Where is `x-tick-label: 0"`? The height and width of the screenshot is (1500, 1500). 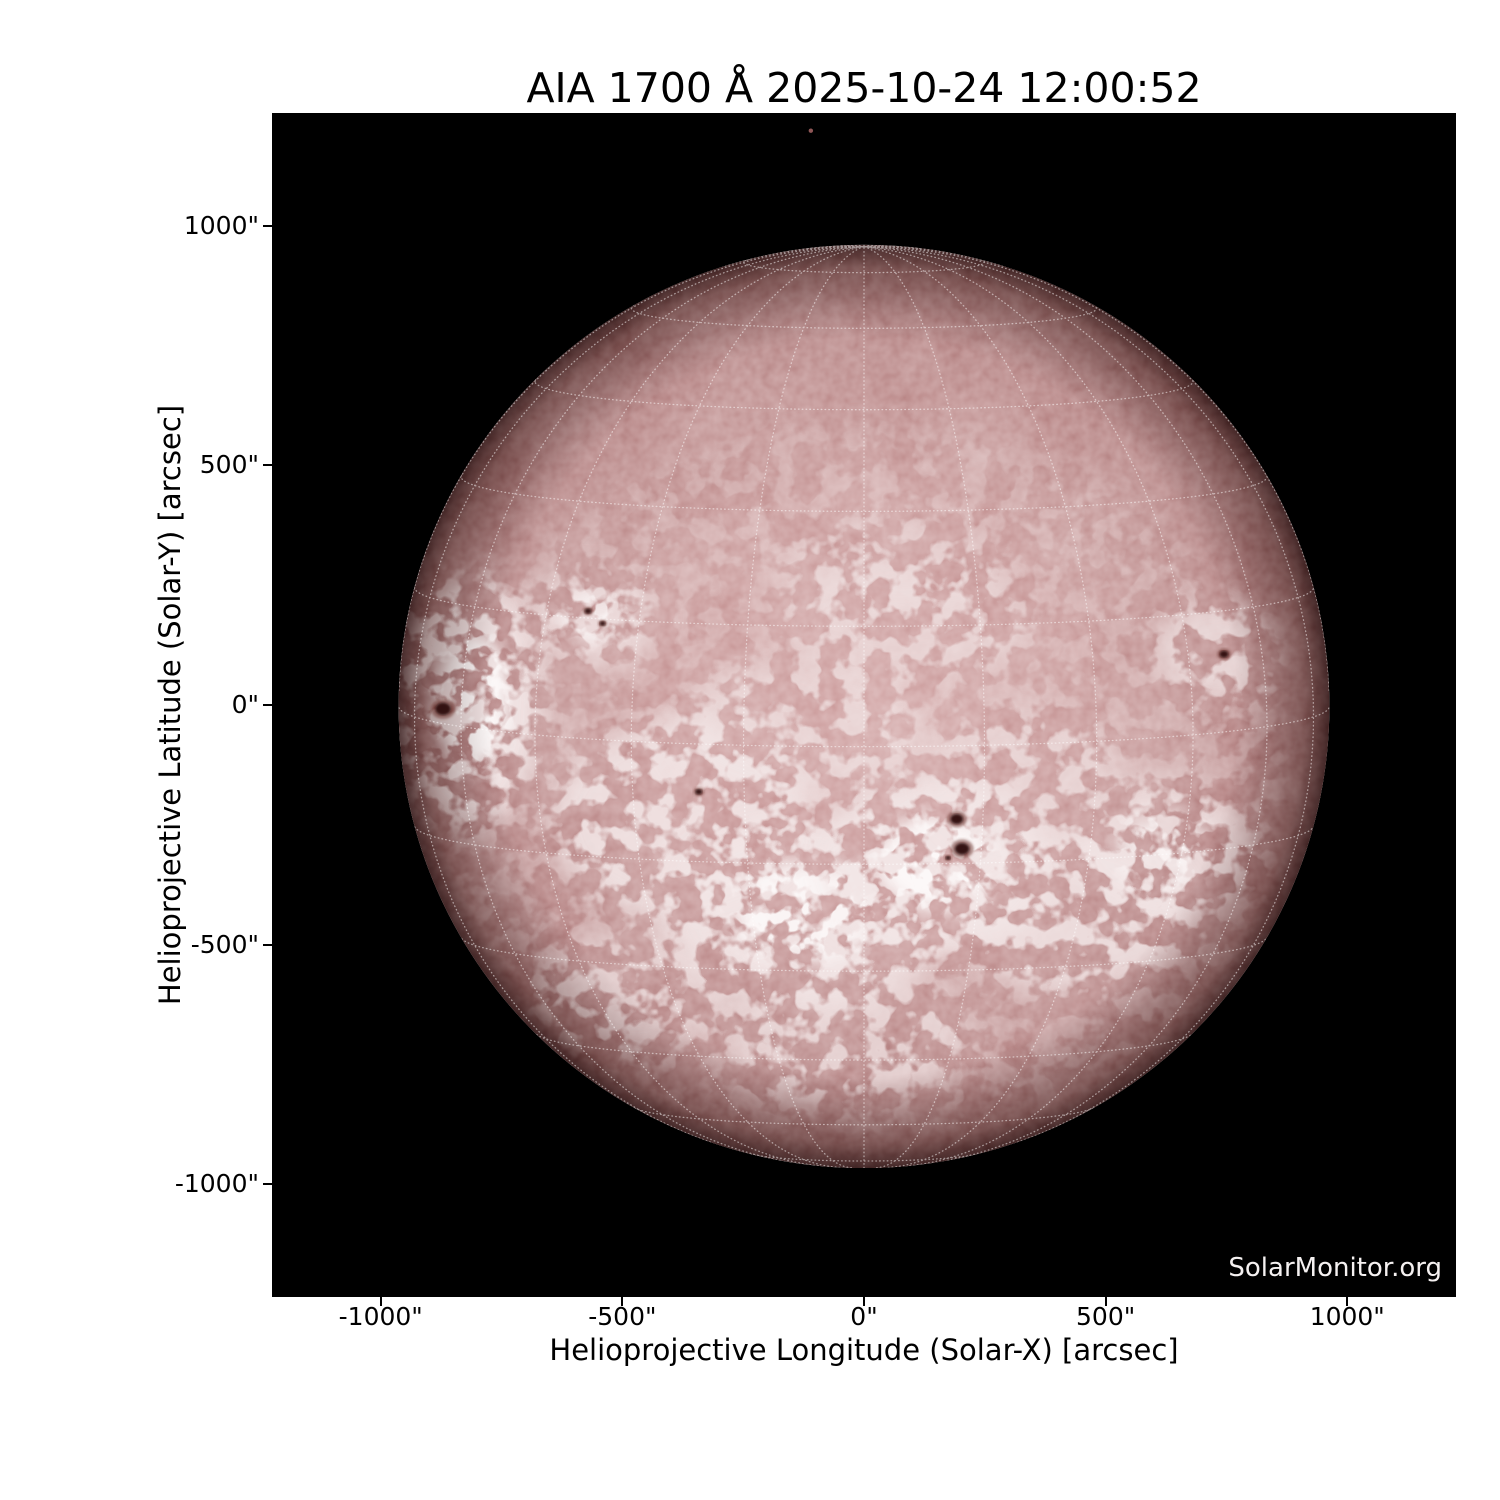
x-tick-label: 0" is located at coordinates (864, 1316).